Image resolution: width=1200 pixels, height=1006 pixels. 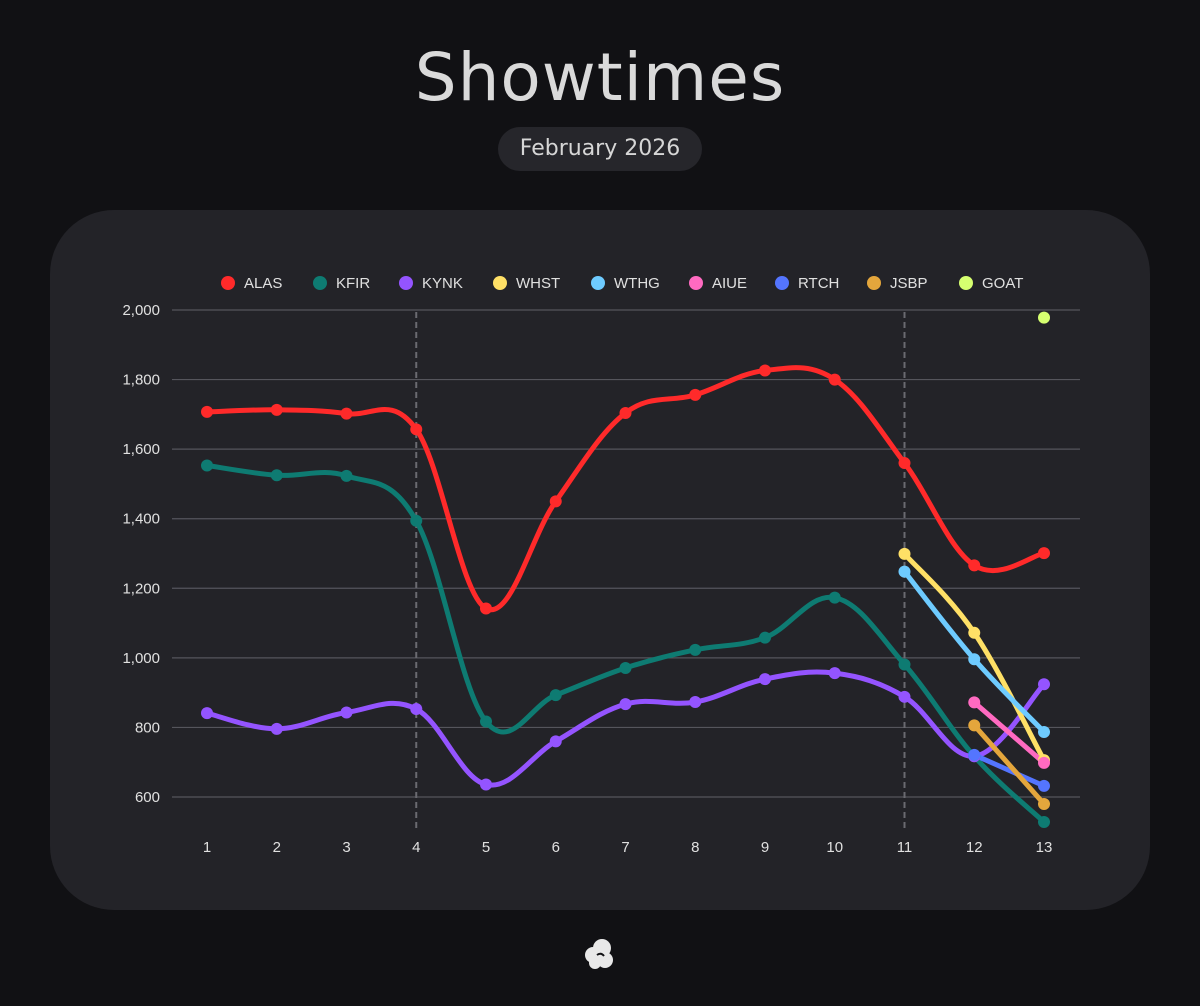 What do you see at coordinates (599, 954) in the screenshot?
I see `cloud-logo-icon` at bounding box center [599, 954].